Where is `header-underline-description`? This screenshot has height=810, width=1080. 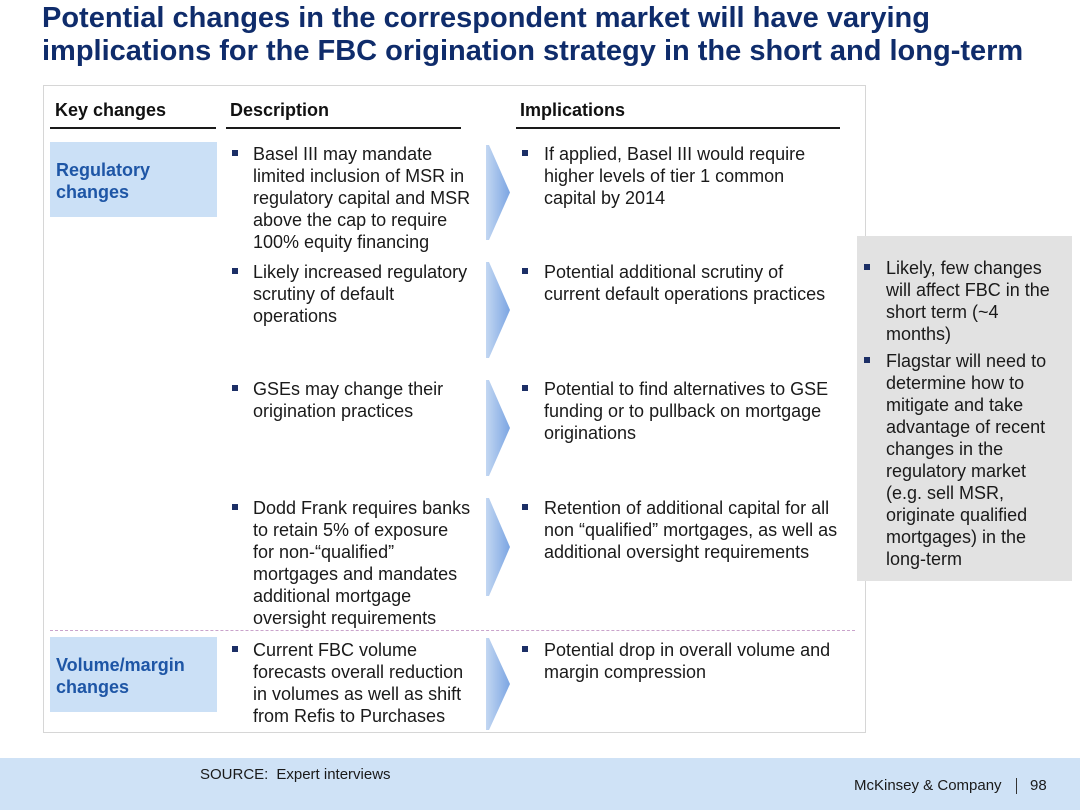 header-underline-description is located at coordinates (343, 128).